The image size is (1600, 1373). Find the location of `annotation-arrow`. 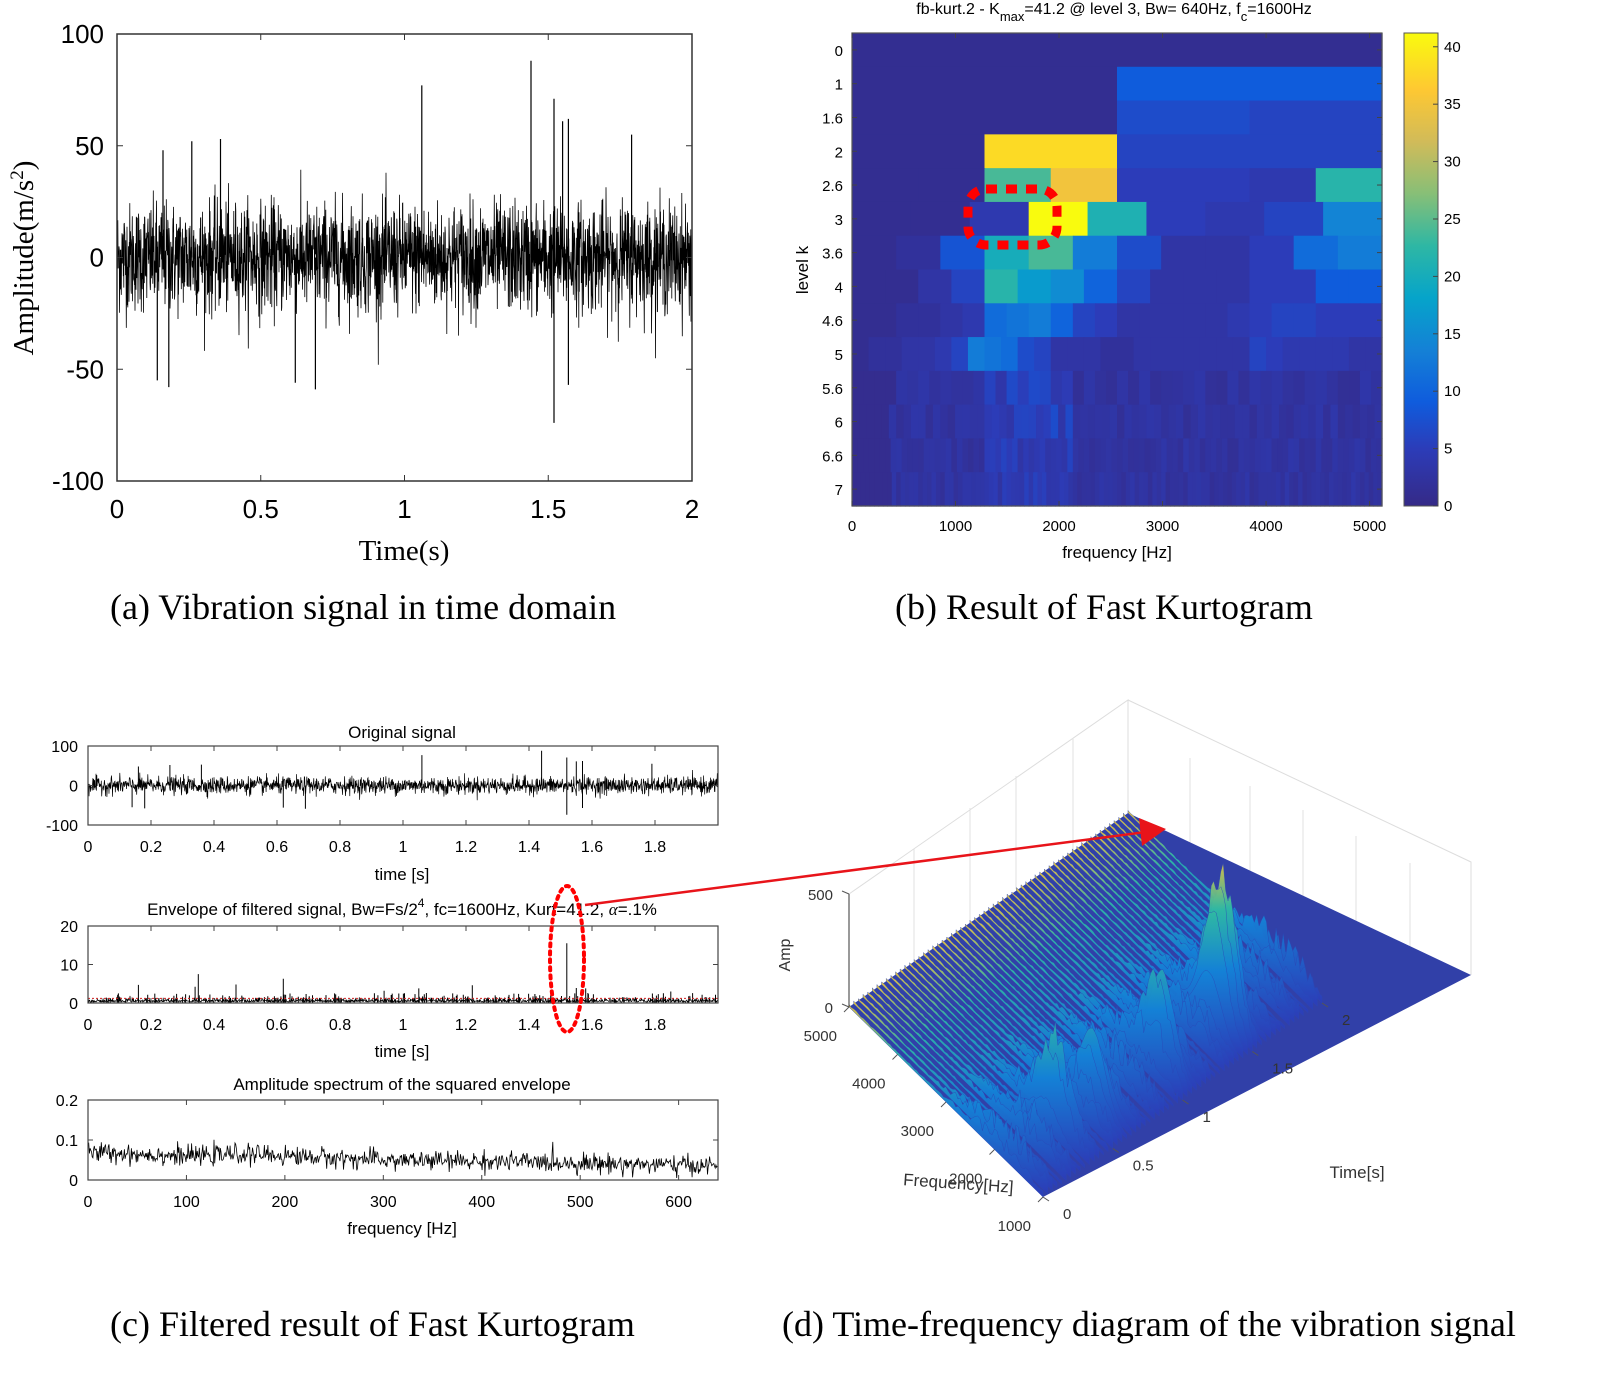

annotation-arrow is located at coordinates (865, 868).